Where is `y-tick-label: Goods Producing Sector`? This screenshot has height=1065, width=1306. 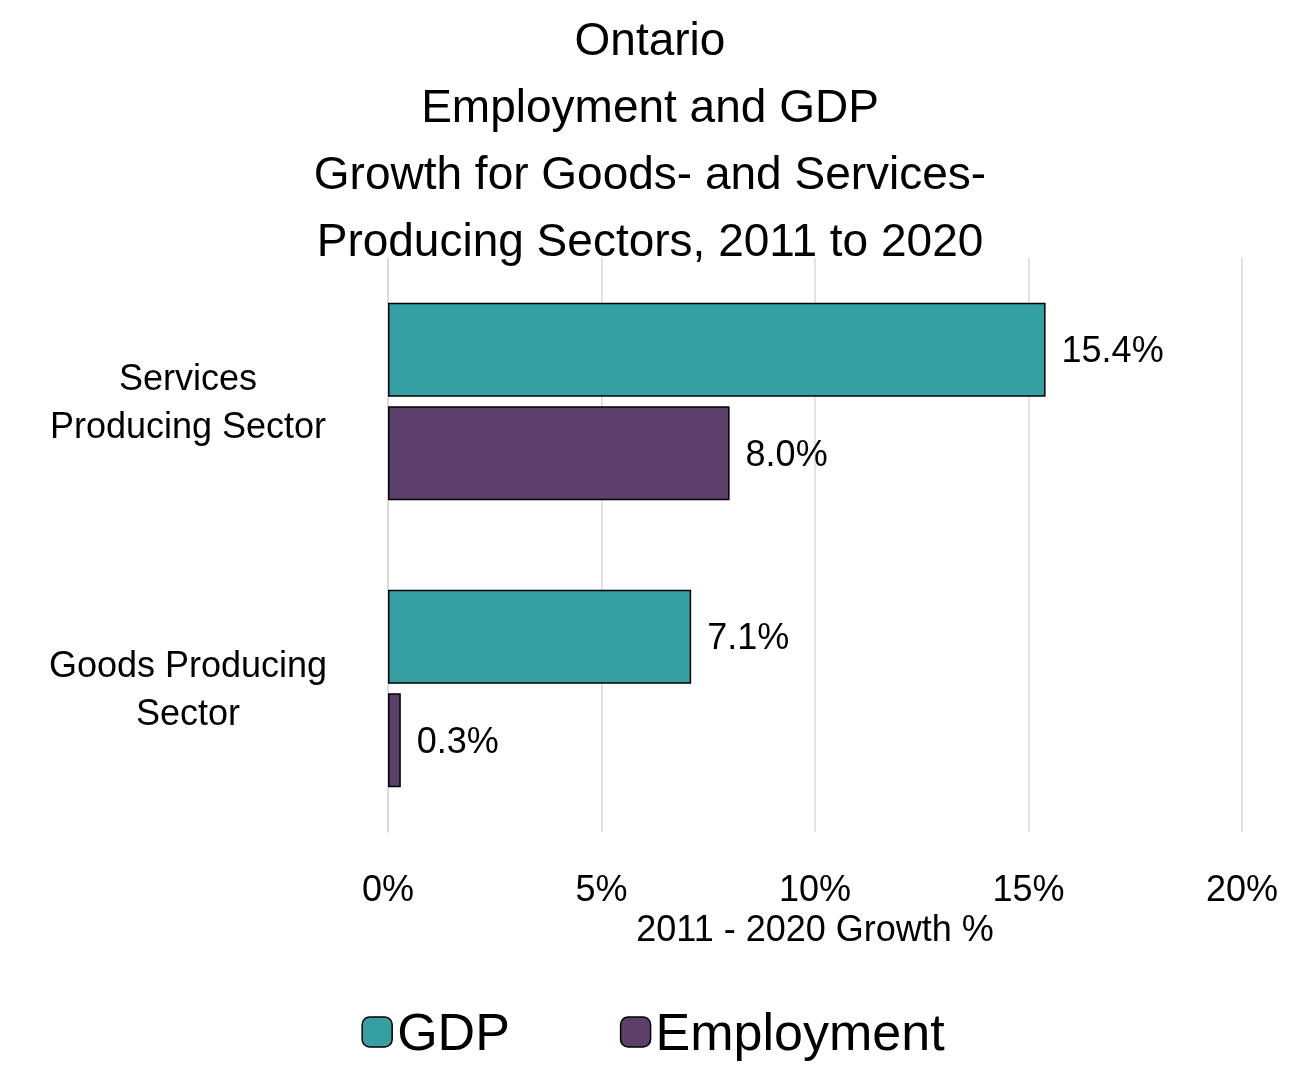 y-tick-label: Goods Producing Sector is located at coordinates (188, 688).